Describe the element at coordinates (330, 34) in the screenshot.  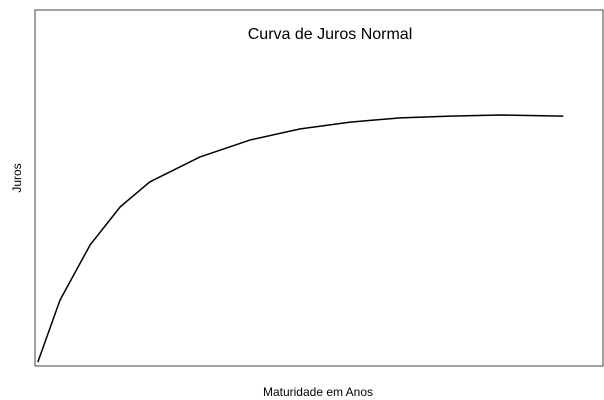
I see `chart-title: Curva de Juros Normal` at that location.